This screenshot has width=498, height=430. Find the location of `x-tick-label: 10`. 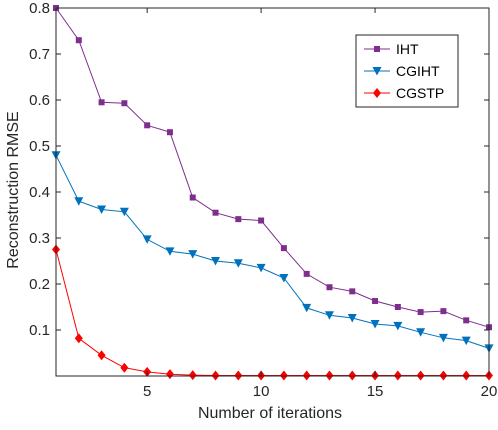

x-tick-label: 10 is located at coordinates (261, 391).